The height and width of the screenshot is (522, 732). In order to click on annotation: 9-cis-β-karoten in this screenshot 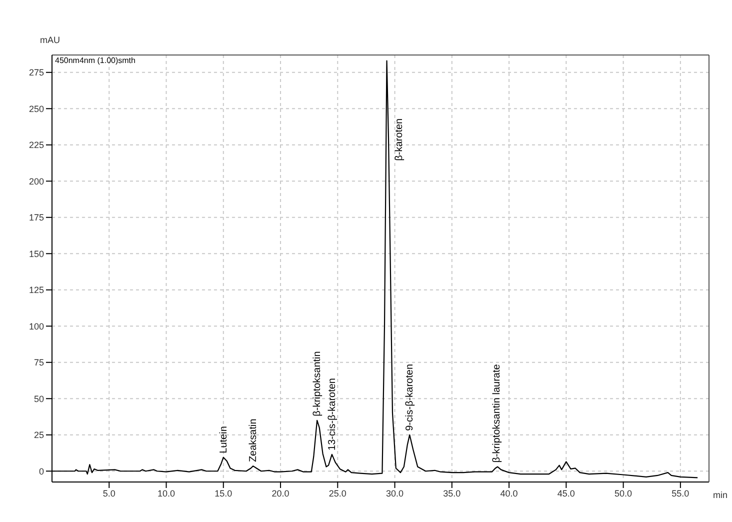, I will do `click(410, 397)`.